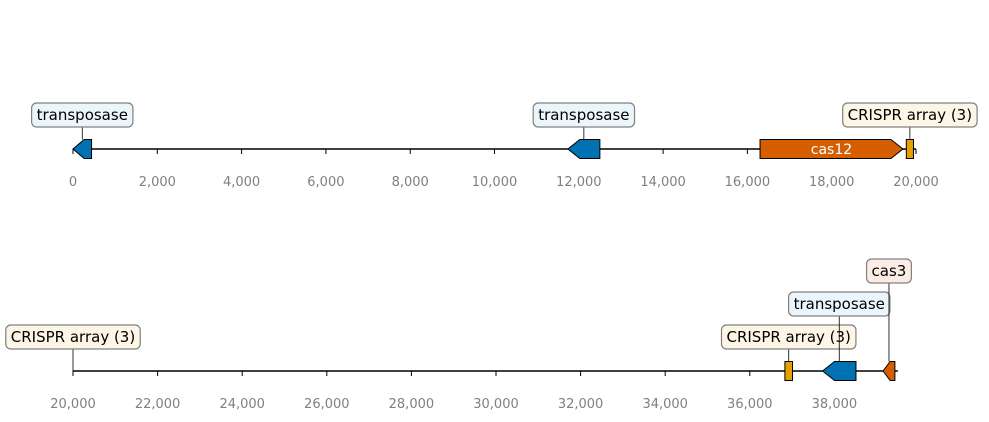 Image resolution: width=989 pixels, height=422 pixels. What do you see at coordinates (412, 404) in the screenshot?
I see `axis-tick-label: 28,000` at bounding box center [412, 404].